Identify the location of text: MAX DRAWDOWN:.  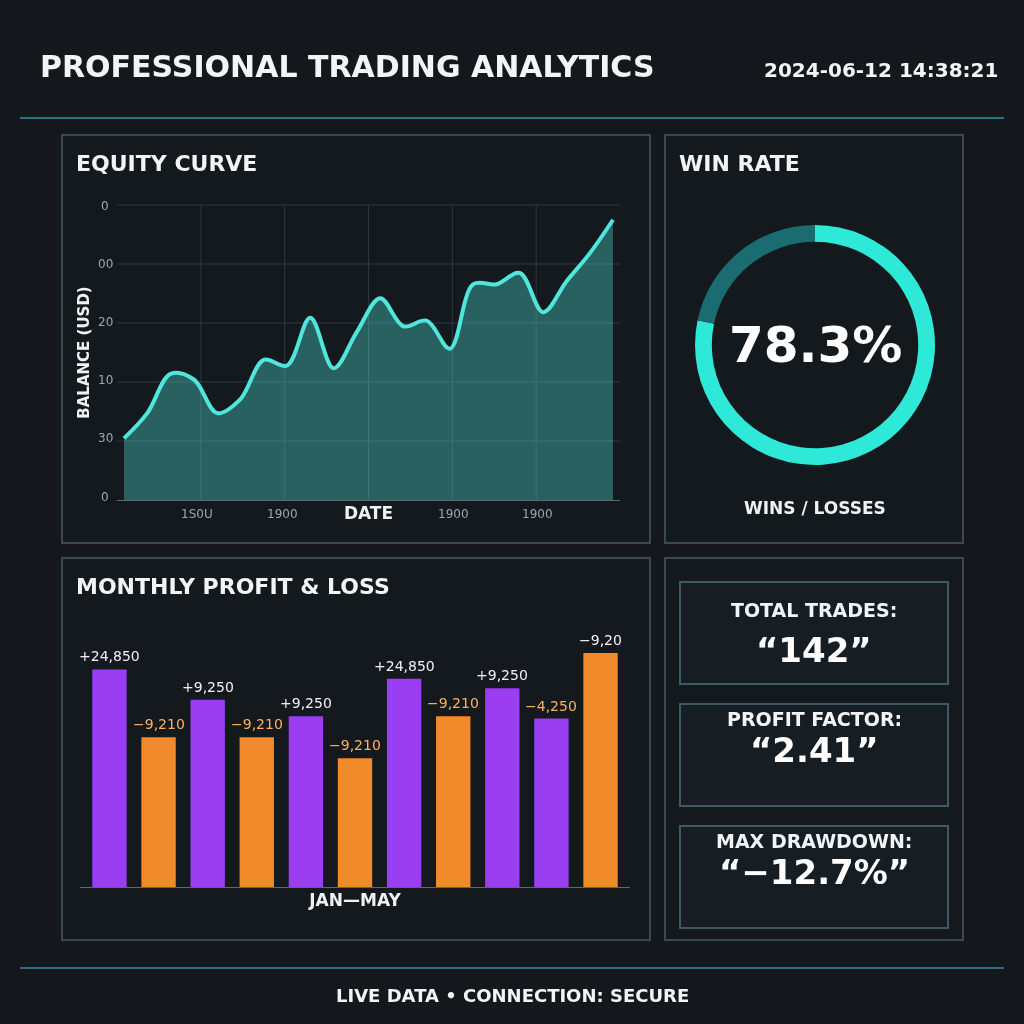
(814, 841).